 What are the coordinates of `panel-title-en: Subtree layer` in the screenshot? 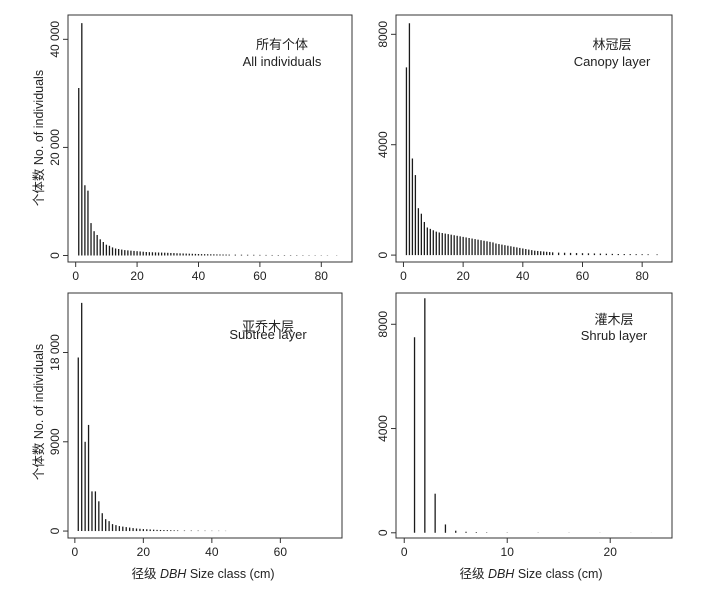 It's located at (268, 334).